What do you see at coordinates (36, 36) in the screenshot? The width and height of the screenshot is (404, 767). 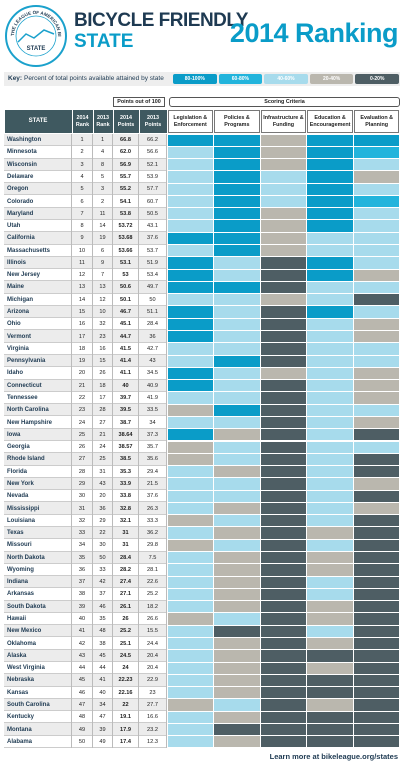 I see `logo-figure` at bounding box center [36, 36].